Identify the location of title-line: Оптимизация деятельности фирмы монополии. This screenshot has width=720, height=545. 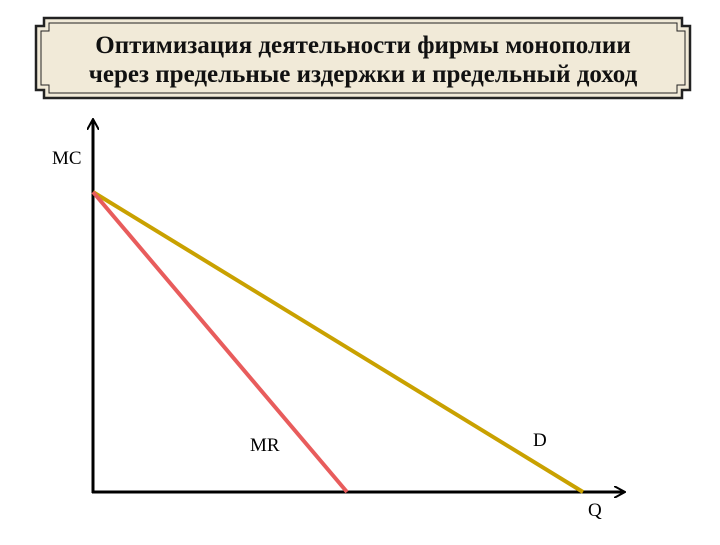
(362, 45).